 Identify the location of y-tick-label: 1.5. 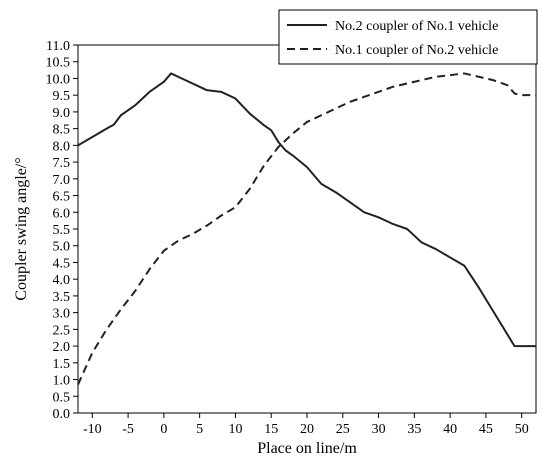
(62, 364).